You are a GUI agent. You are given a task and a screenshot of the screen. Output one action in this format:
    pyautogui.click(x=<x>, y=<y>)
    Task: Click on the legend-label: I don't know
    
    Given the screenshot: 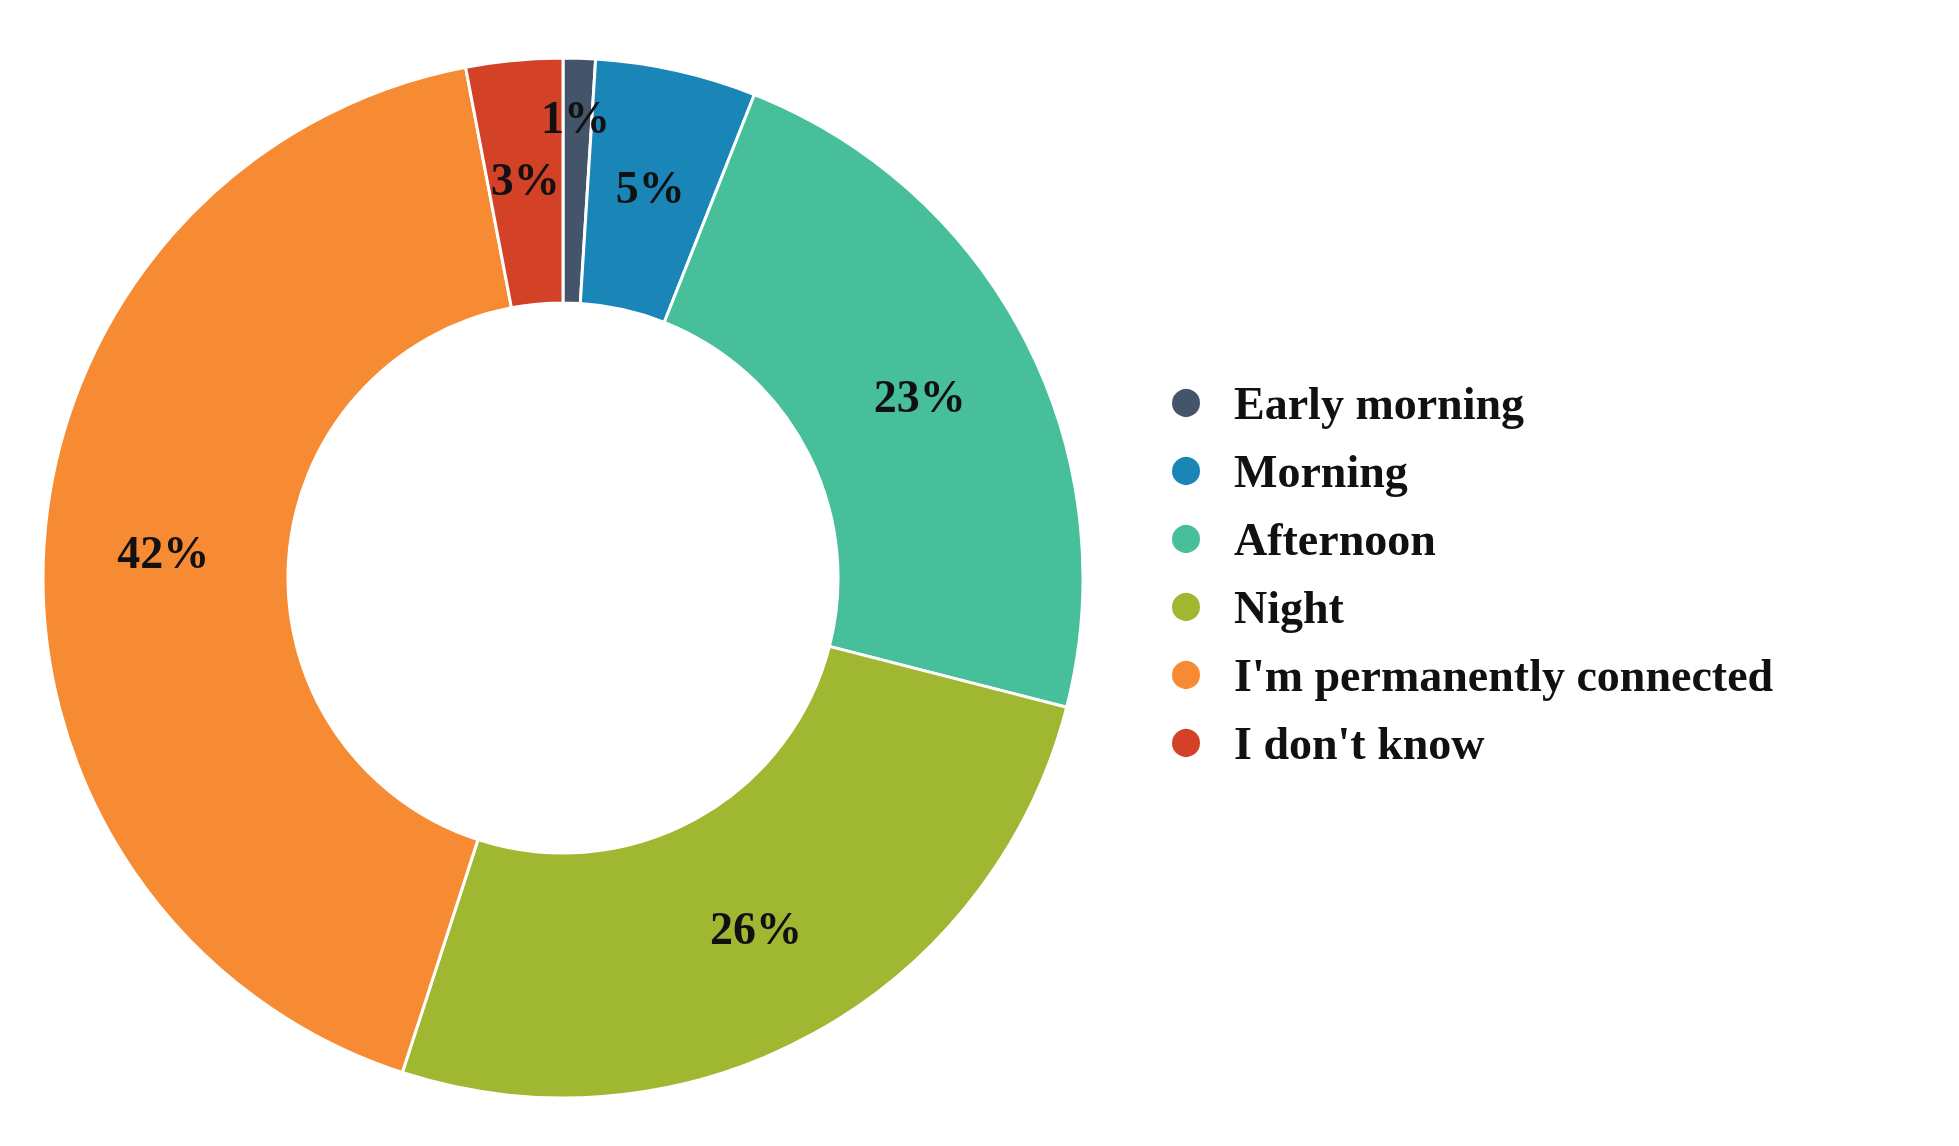 What is the action you would take?
    pyautogui.click(x=1359, y=743)
    